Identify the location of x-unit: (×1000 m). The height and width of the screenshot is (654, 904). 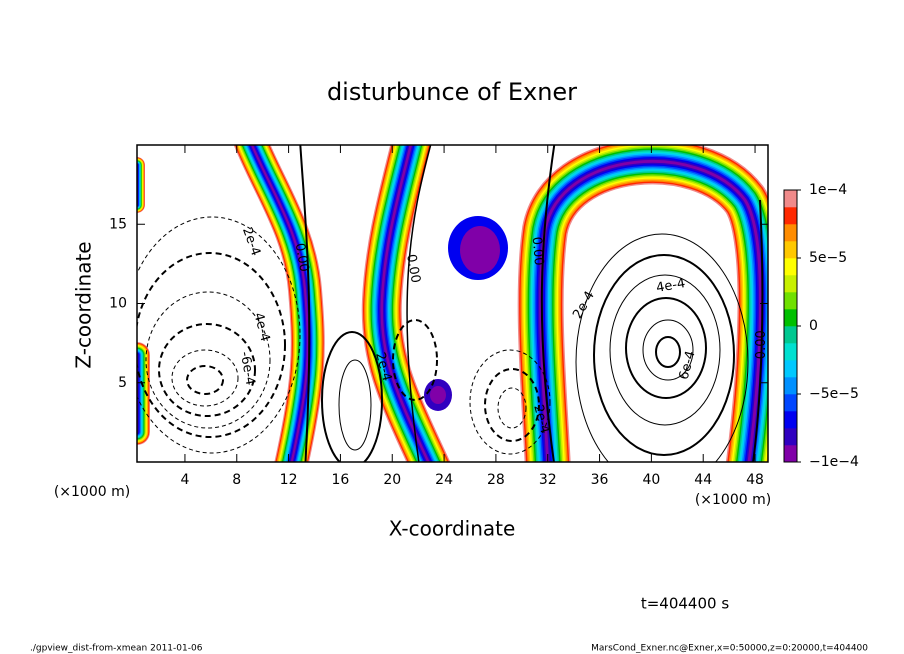
(733, 500).